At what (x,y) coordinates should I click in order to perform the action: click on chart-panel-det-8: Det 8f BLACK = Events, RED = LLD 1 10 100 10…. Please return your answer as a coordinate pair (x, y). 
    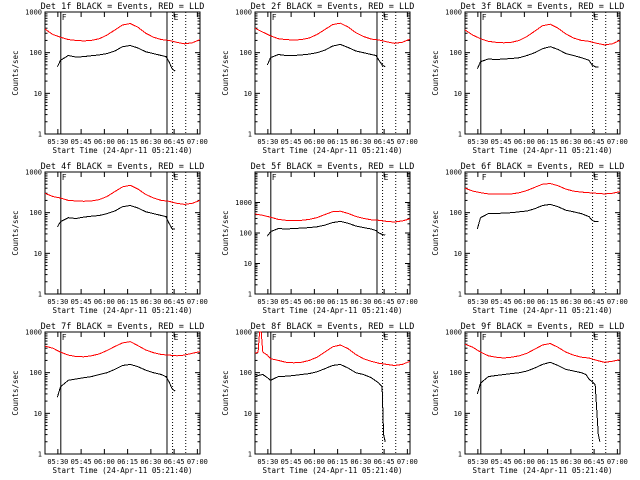
    Looking at the image, I should click on (319, 398).